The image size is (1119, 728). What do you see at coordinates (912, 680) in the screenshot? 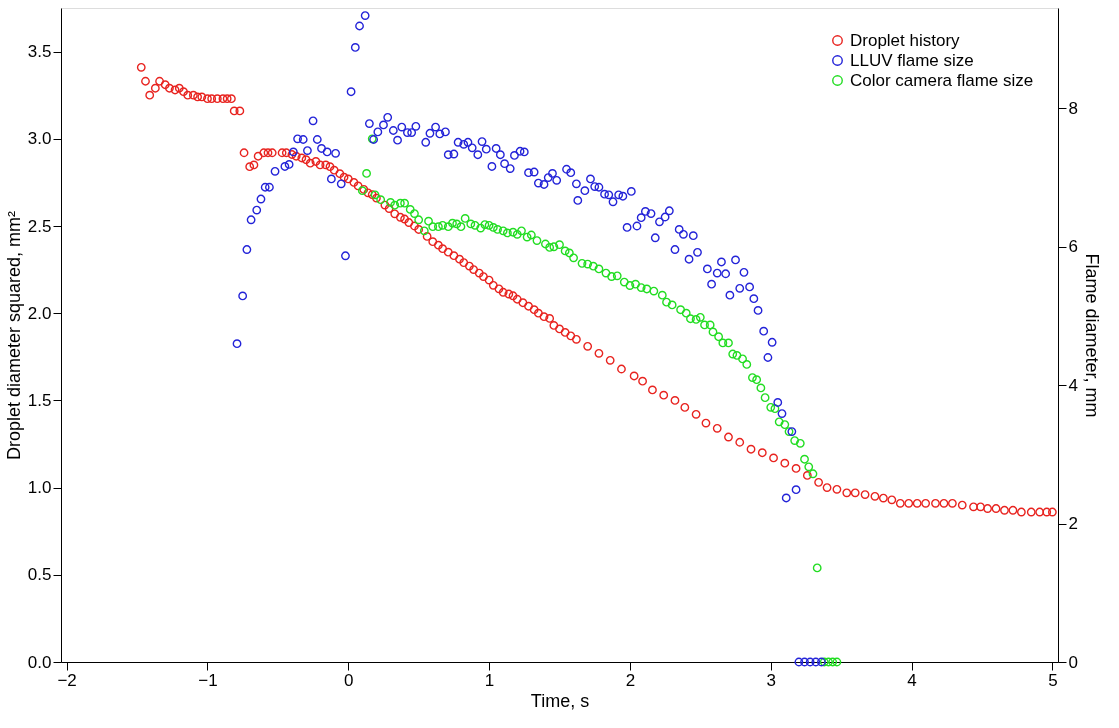
I see `x-tick-label: 4` at bounding box center [912, 680].